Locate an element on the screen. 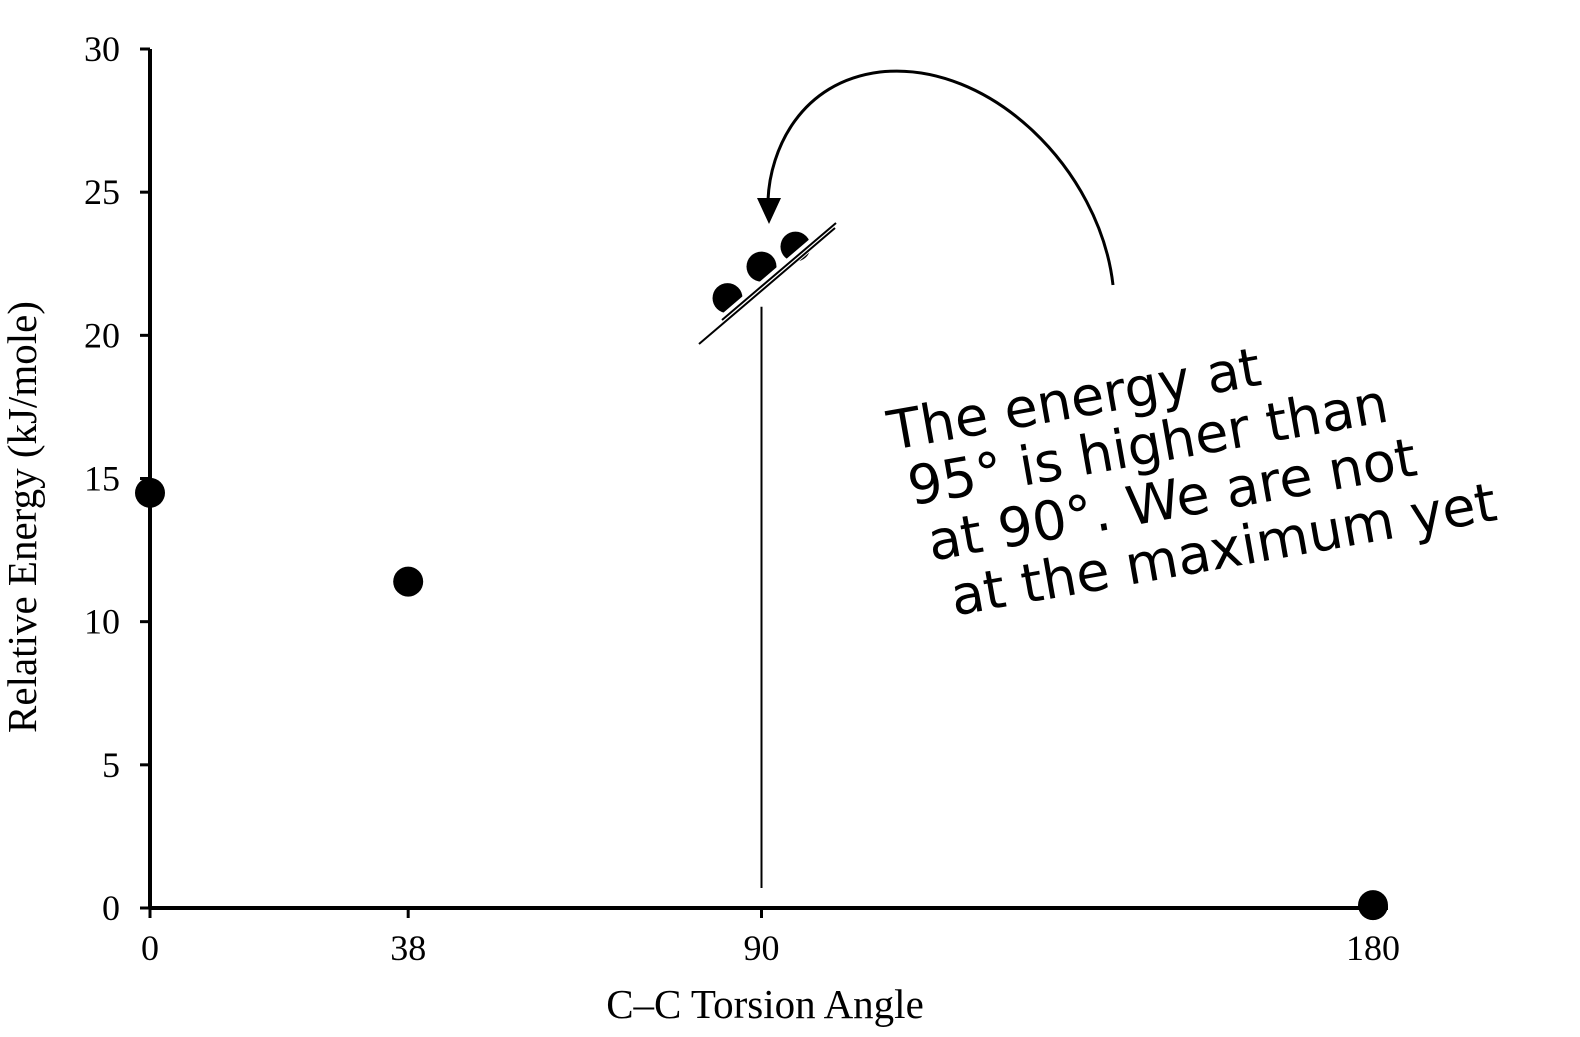 The height and width of the screenshot is (1037, 1580). y-tick-label: 25 is located at coordinates (102, 192).